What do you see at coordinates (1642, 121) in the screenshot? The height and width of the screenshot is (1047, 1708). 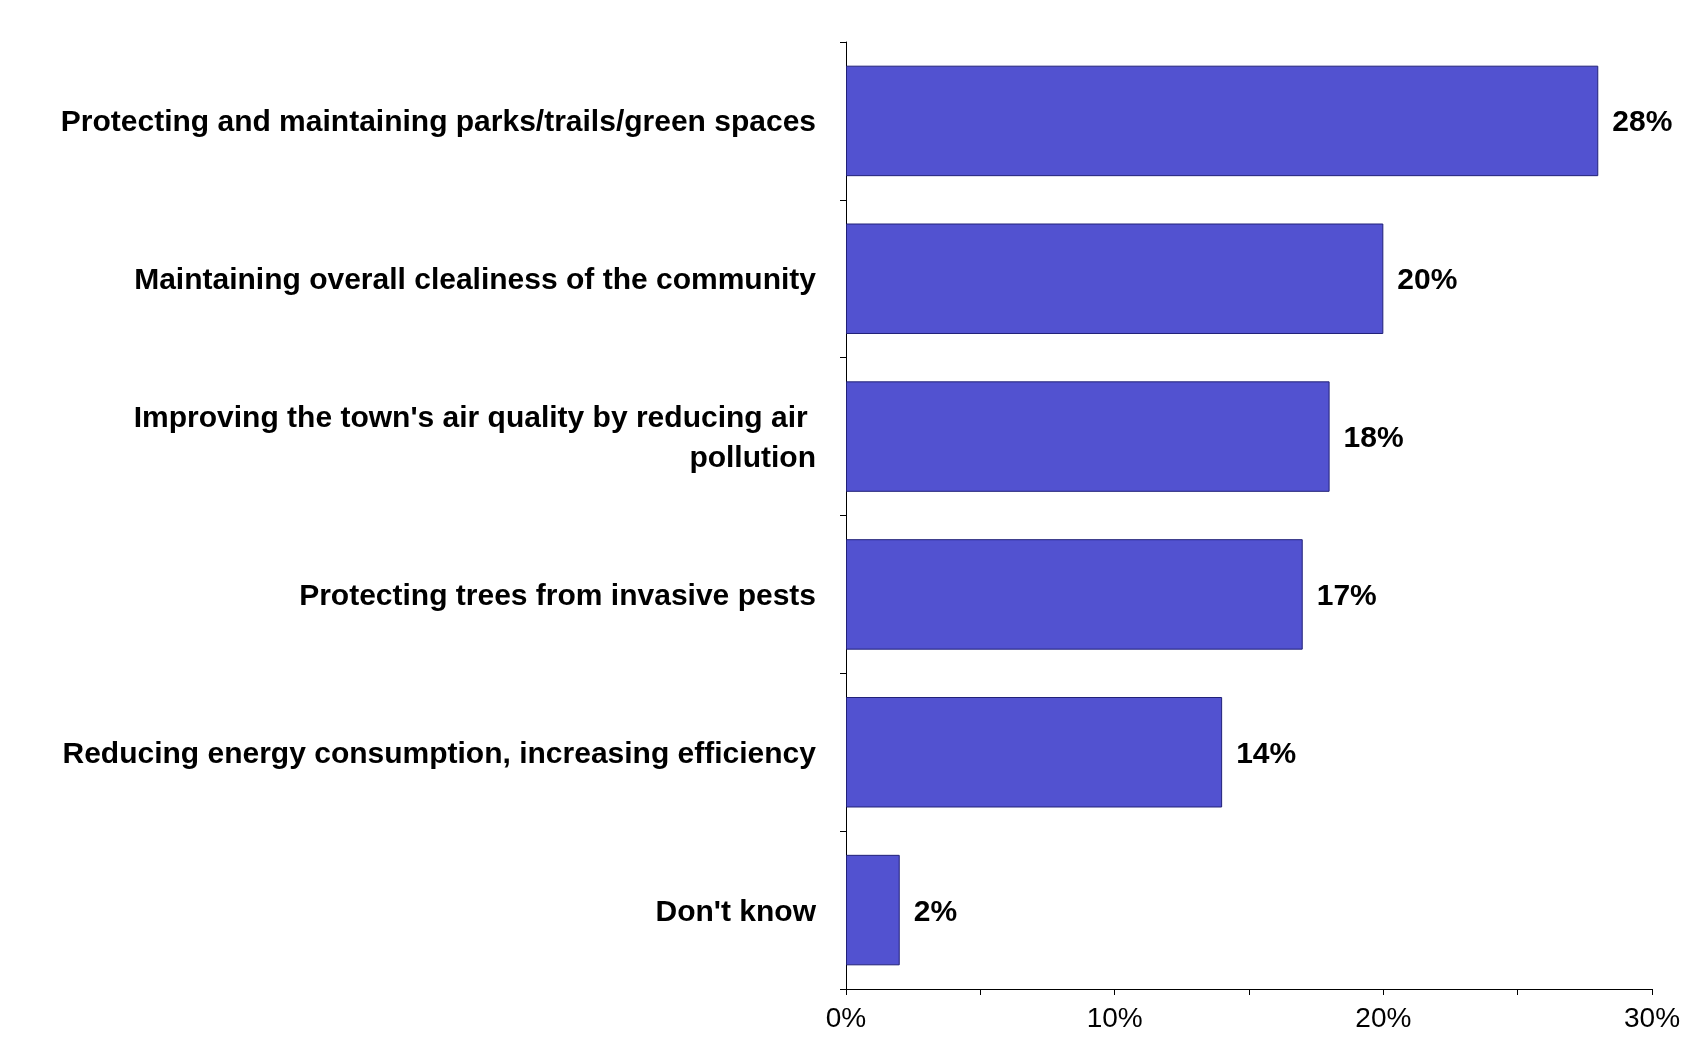 I see `data-label: 28%` at bounding box center [1642, 121].